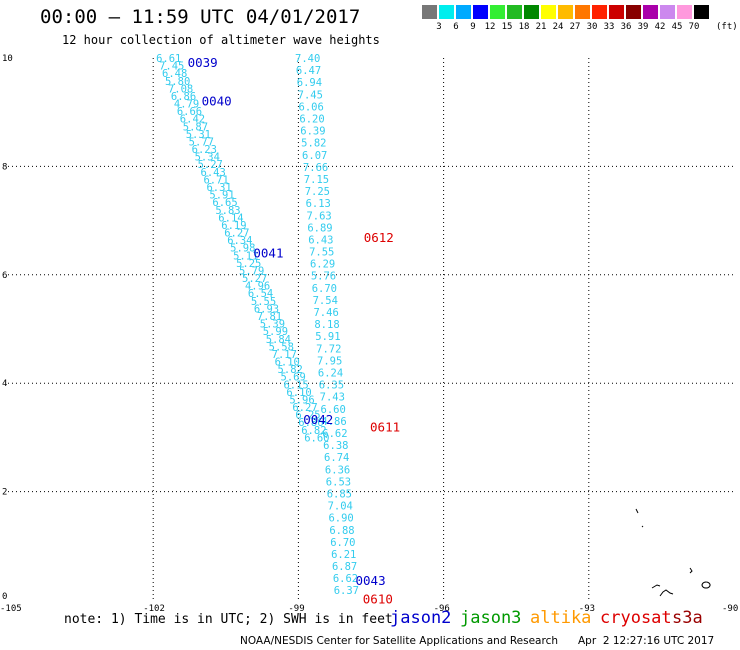 The height and width of the screenshot is (650, 740). What do you see at coordinates (329, 361) in the screenshot?
I see `wave-height-label: 7.95` at bounding box center [329, 361].